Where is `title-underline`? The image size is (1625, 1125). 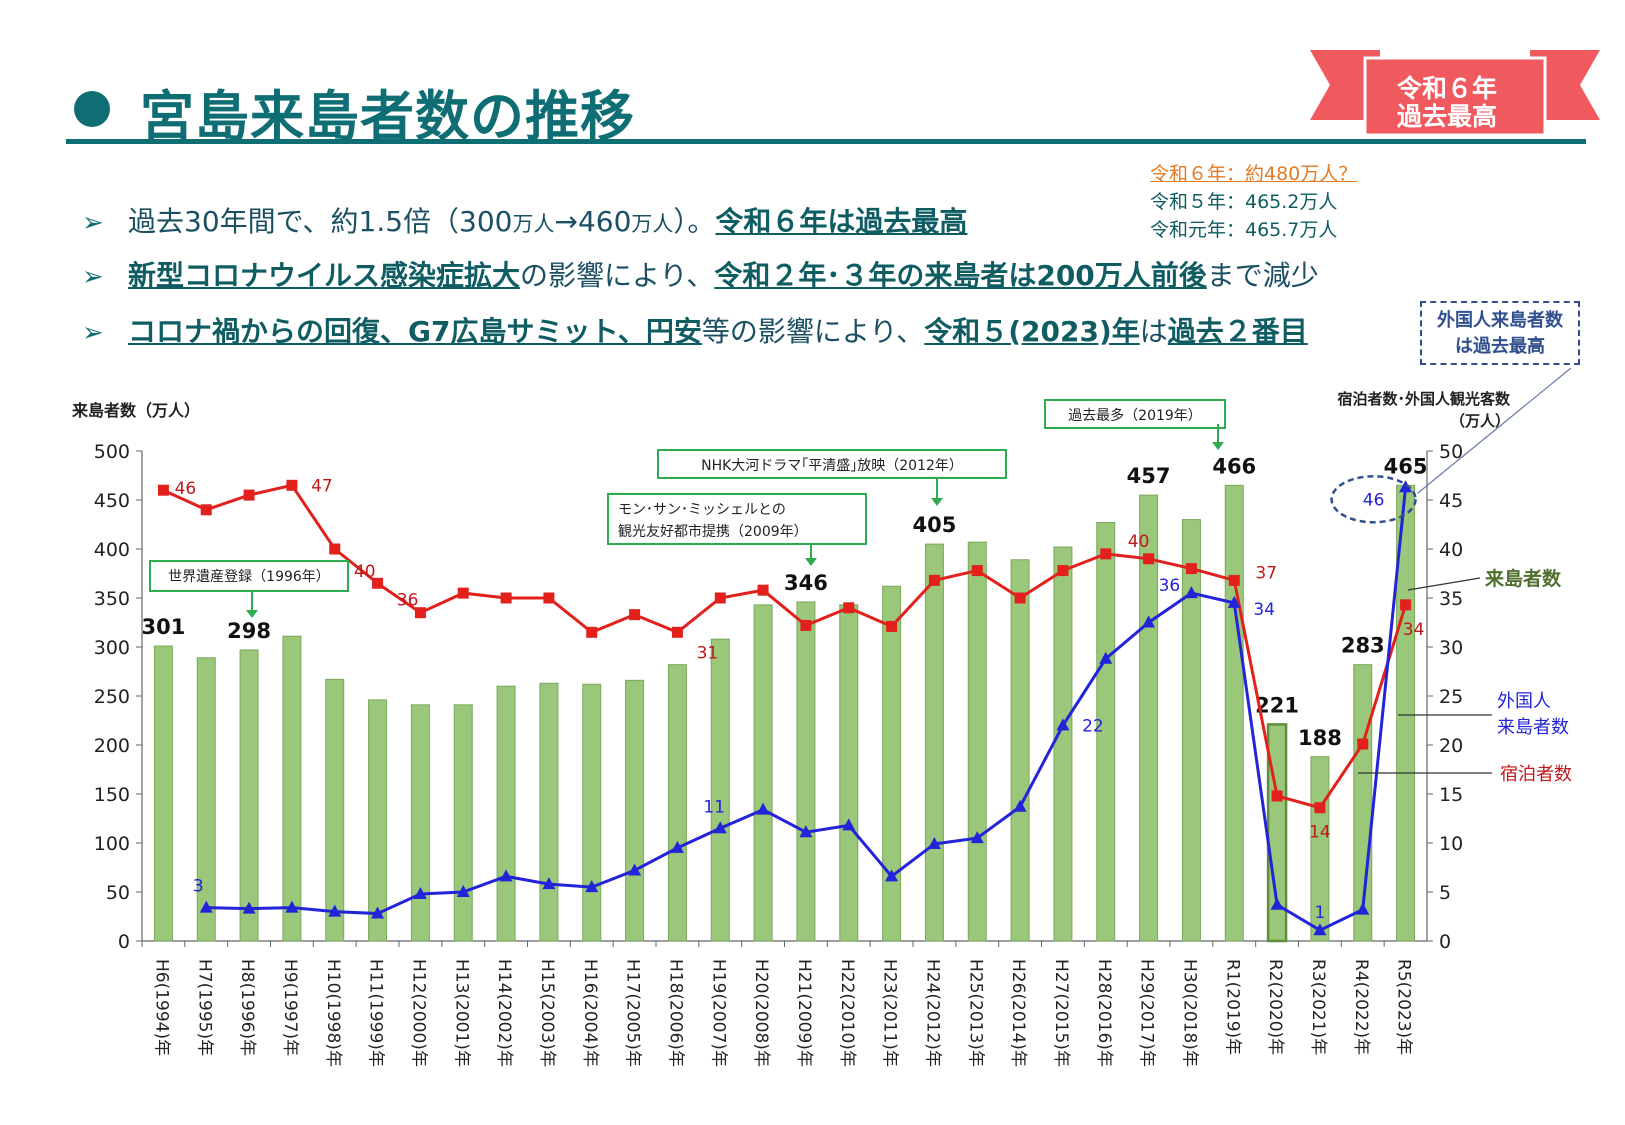 title-underline is located at coordinates (826, 141).